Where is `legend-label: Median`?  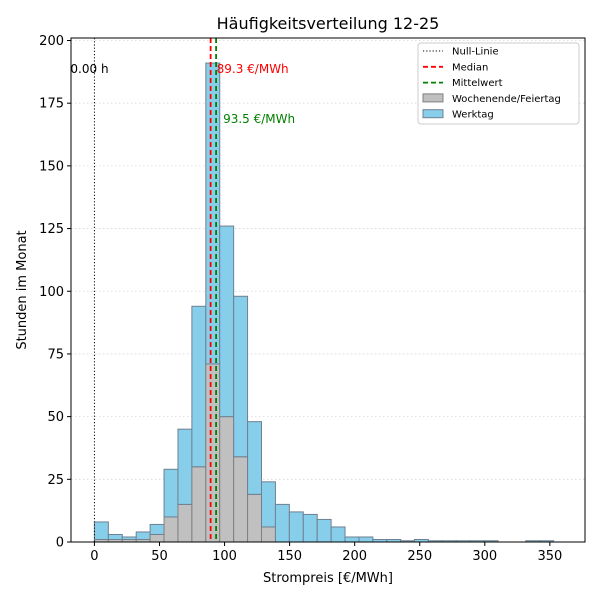
legend-label: Median is located at coordinates (470, 67).